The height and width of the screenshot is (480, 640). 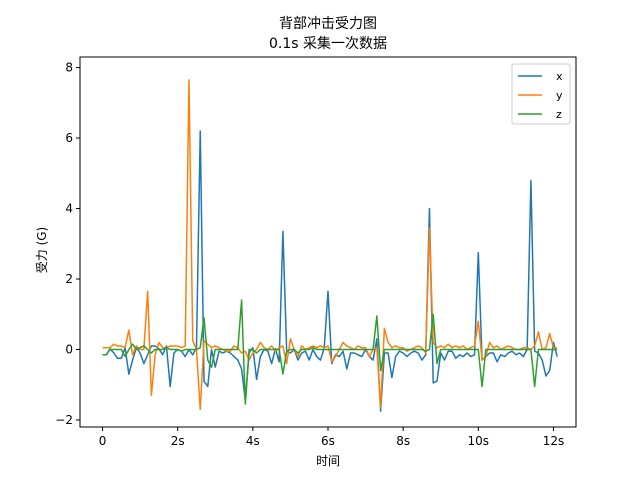 What do you see at coordinates (69, 138) in the screenshot?
I see `y-tick-label: 6` at bounding box center [69, 138].